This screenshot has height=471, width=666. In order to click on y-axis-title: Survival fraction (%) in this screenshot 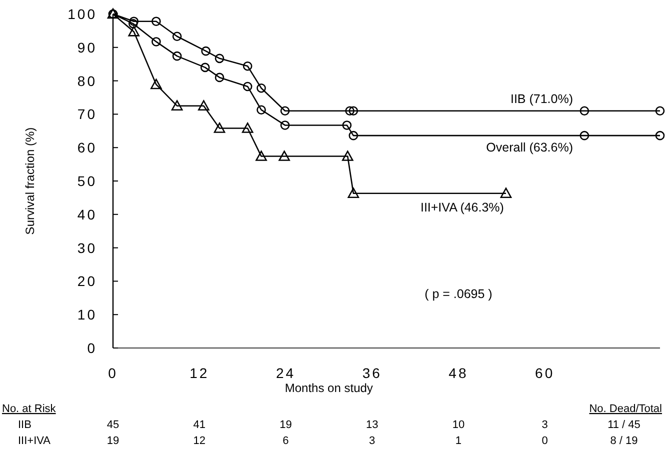, I will do `click(30, 181)`.